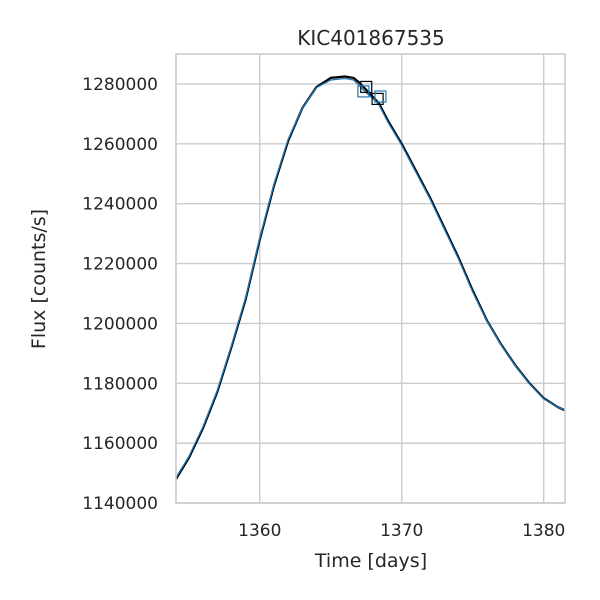  What do you see at coordinates (401, 531) in the screenshot?
I see `x-tick-label: 1370` at bounding box center [401, 531].